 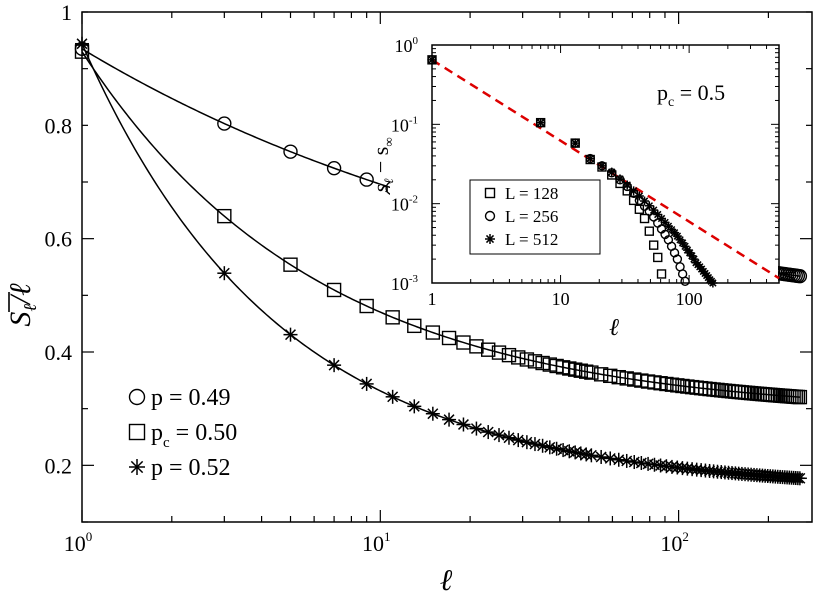 I want to click on main-x-axis-label: ℓ, so click(x=446, y=578).